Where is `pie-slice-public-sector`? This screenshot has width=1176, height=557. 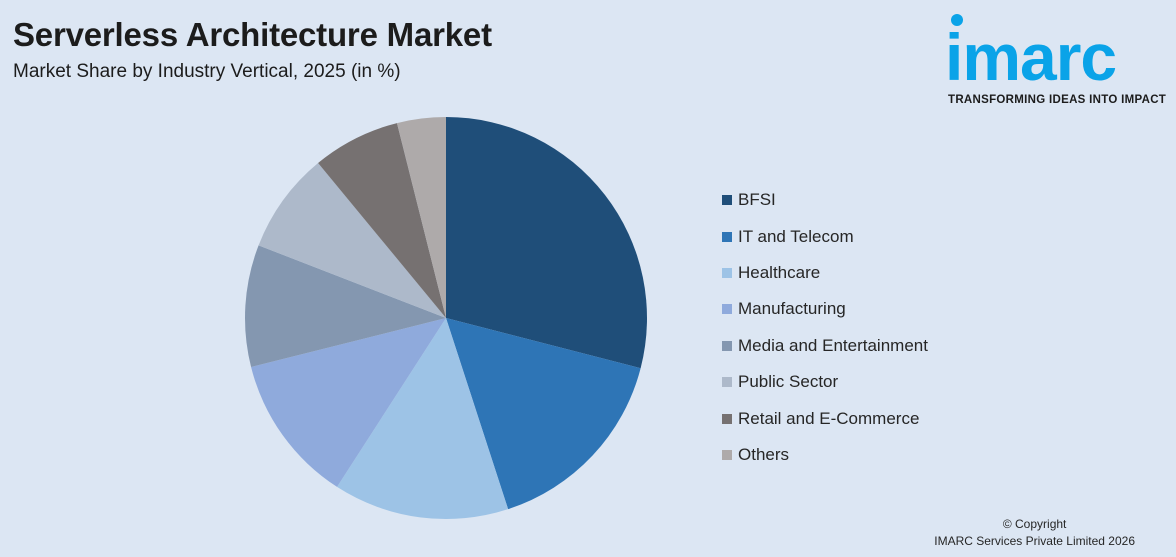
pie-slice-public-sector is located at coordinates (352, 240).